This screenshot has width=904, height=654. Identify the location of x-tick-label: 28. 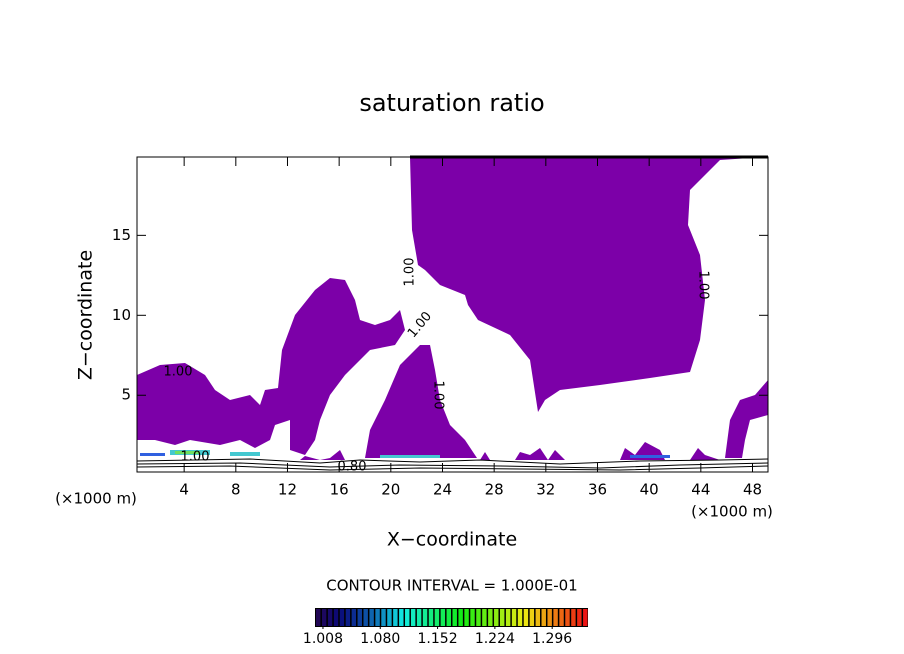
(494, 490).